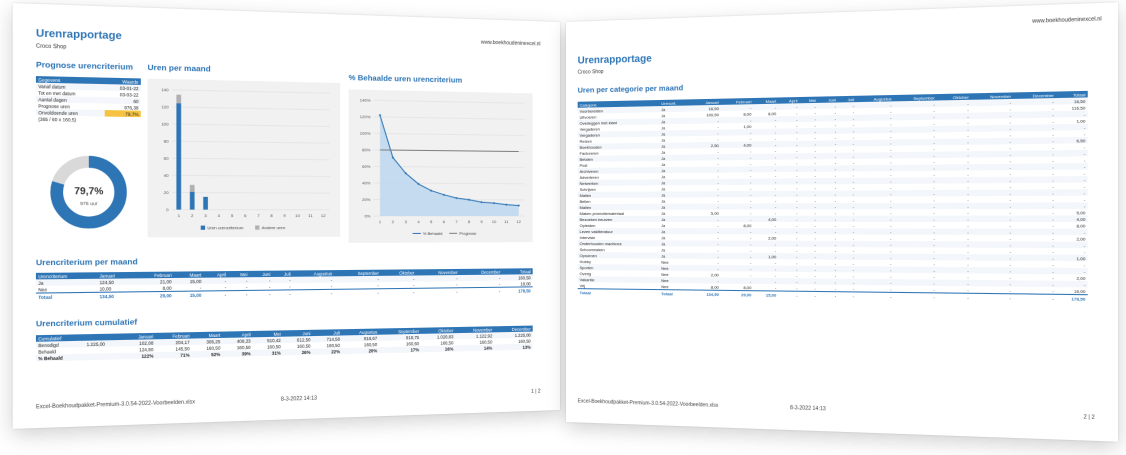  What do you see at coordinates (165, 89) in the screenshot?
I see `y-tick-label: 140` at bounding box center [165, 89].